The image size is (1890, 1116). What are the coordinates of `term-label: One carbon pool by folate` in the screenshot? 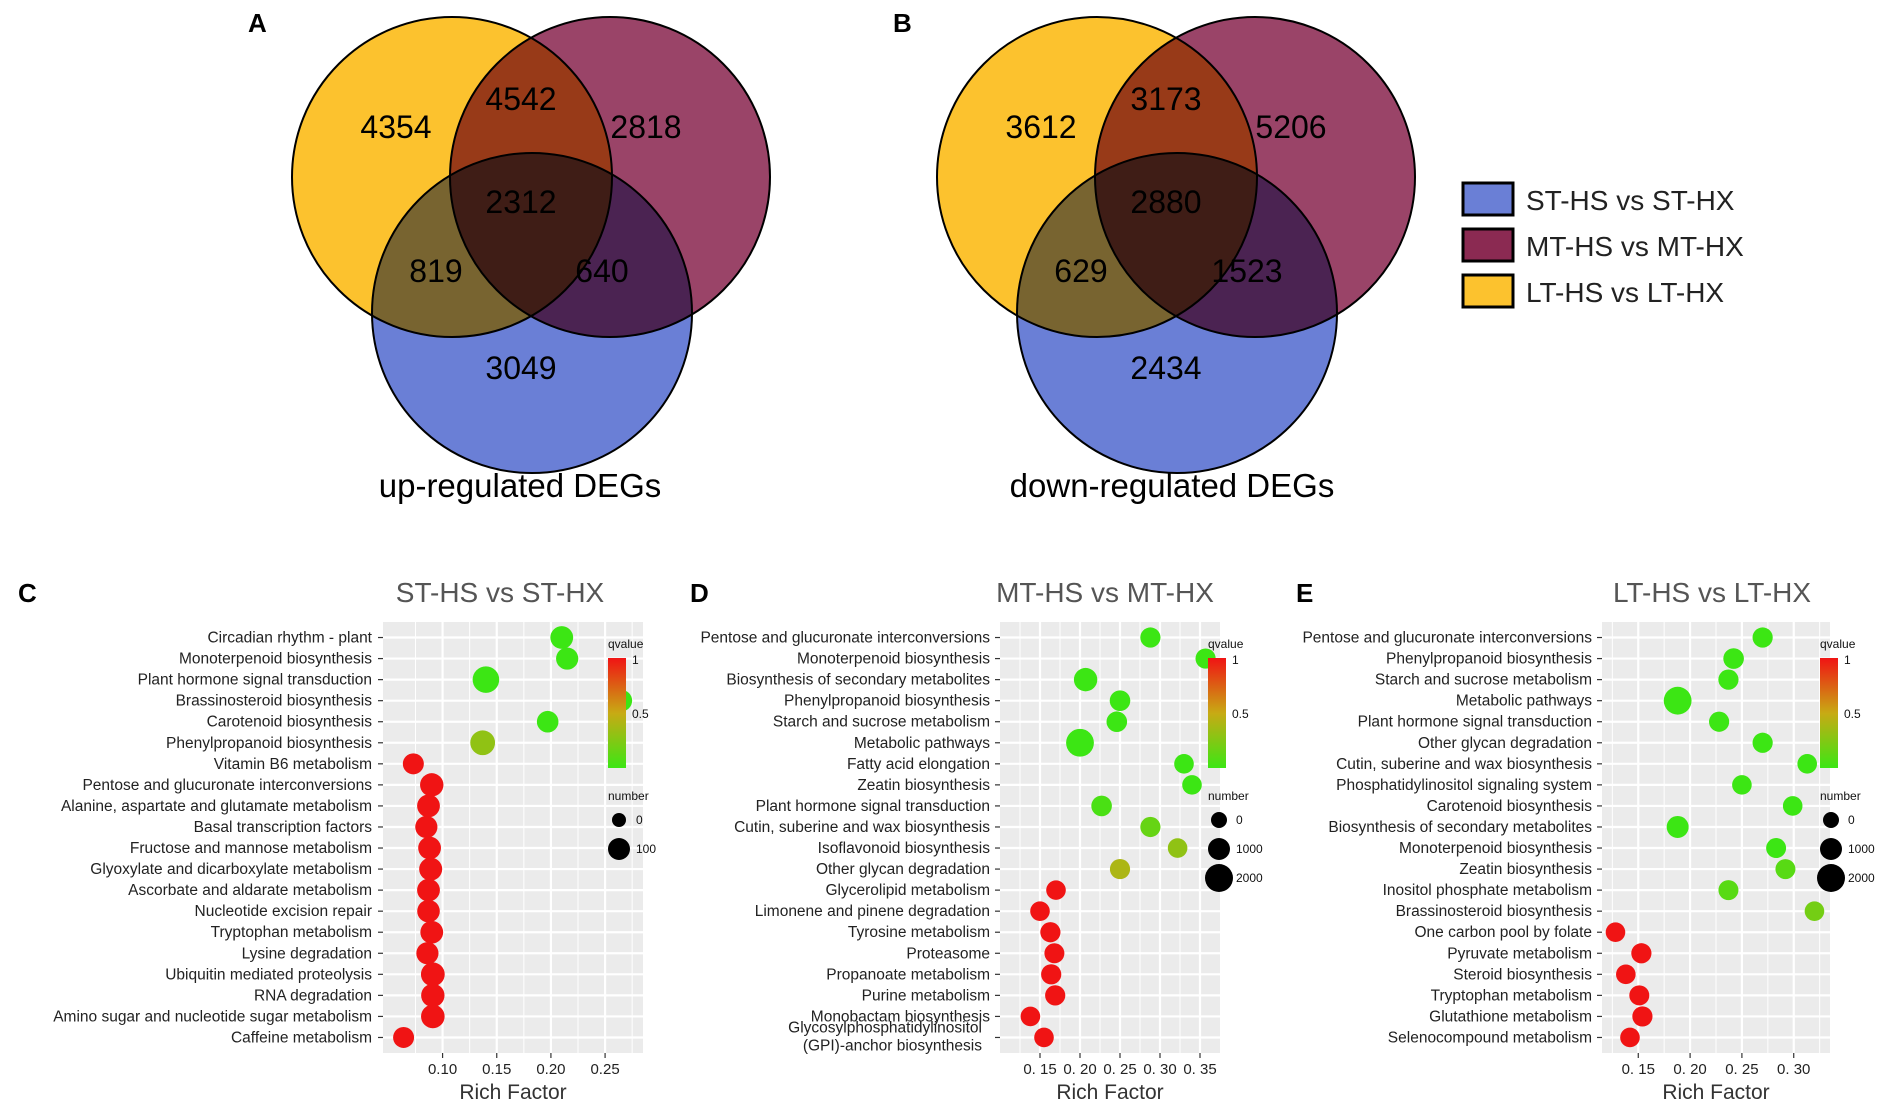 It's located at (1503, 932).